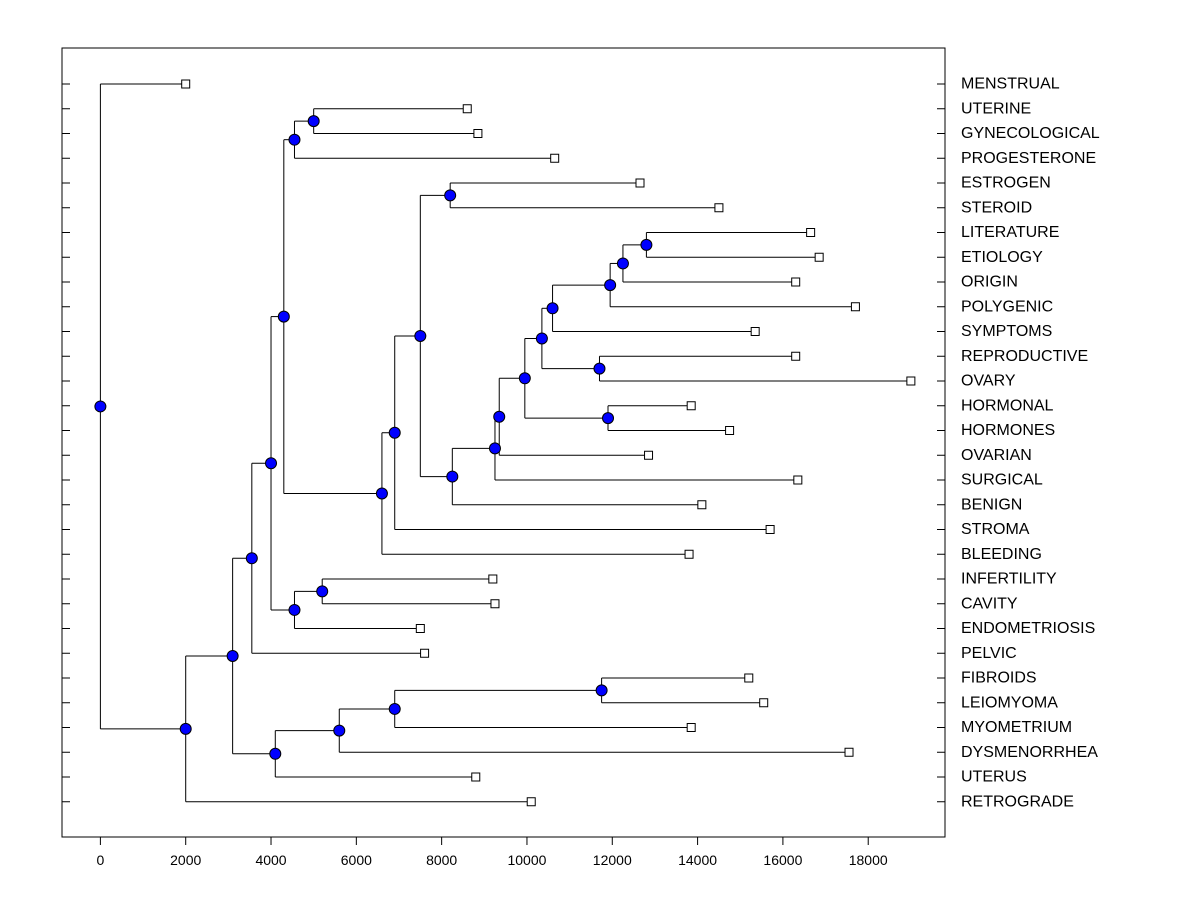 Image resolution: width=1200 pixels, height=900 pixels. I want to click on leaf-label-retrograde: RETROGRADE, so click(1017, 801).